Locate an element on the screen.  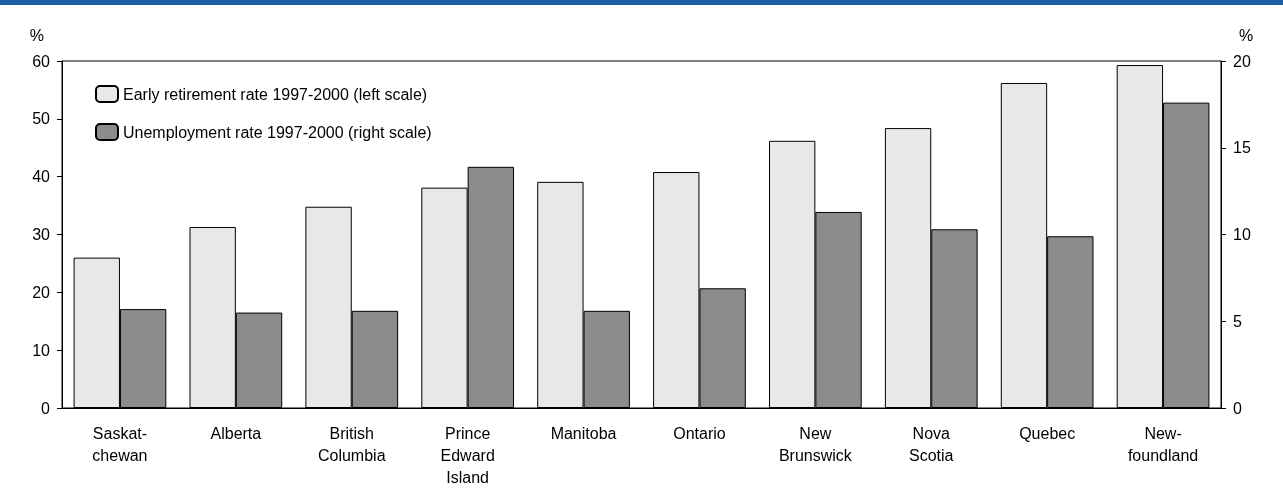
y2-axis-title: % is located at coordinates (1246, 35).